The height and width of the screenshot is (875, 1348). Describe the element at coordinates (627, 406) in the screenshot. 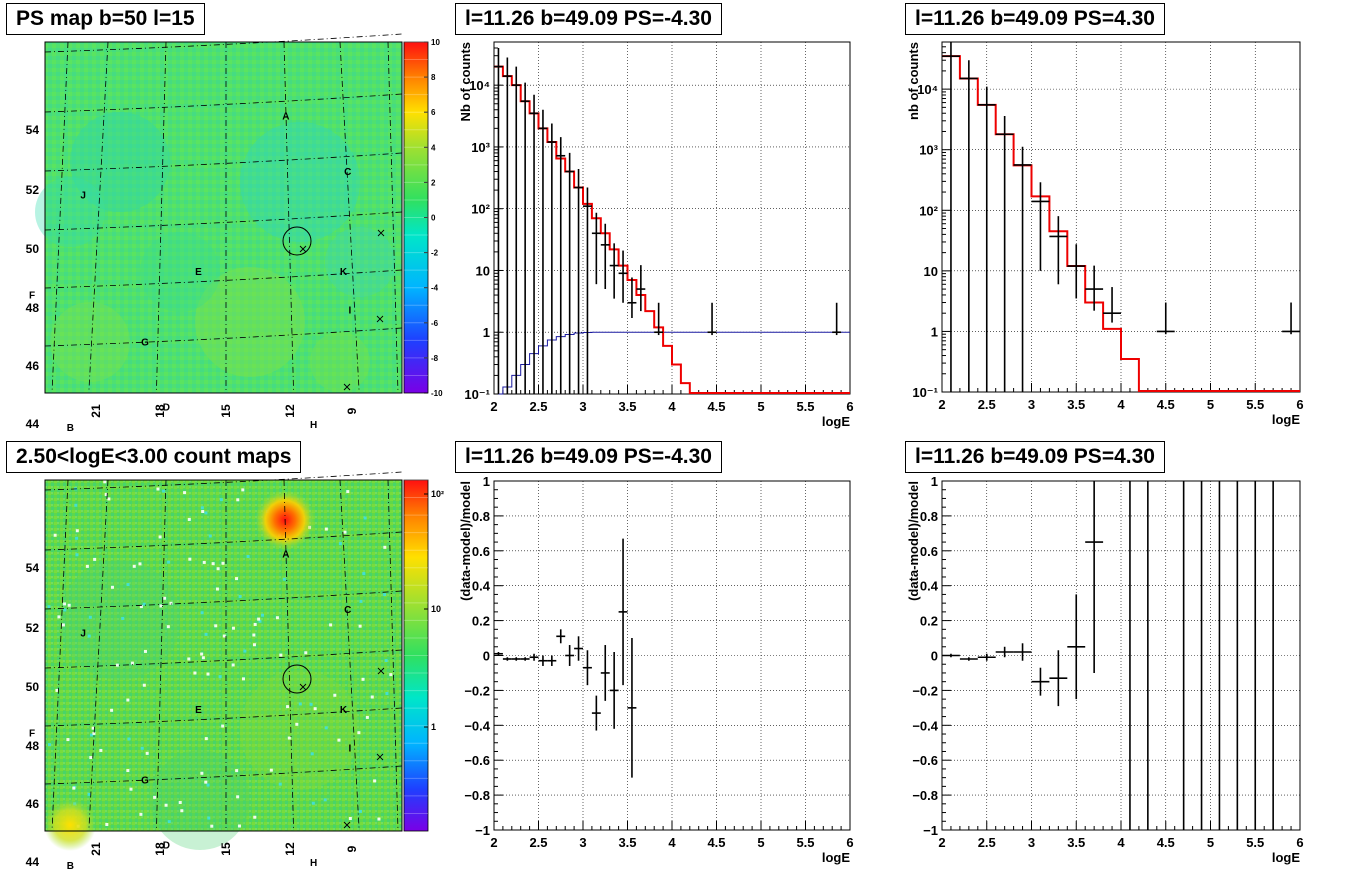

I see `x-tick-label: 3.5` at that location.